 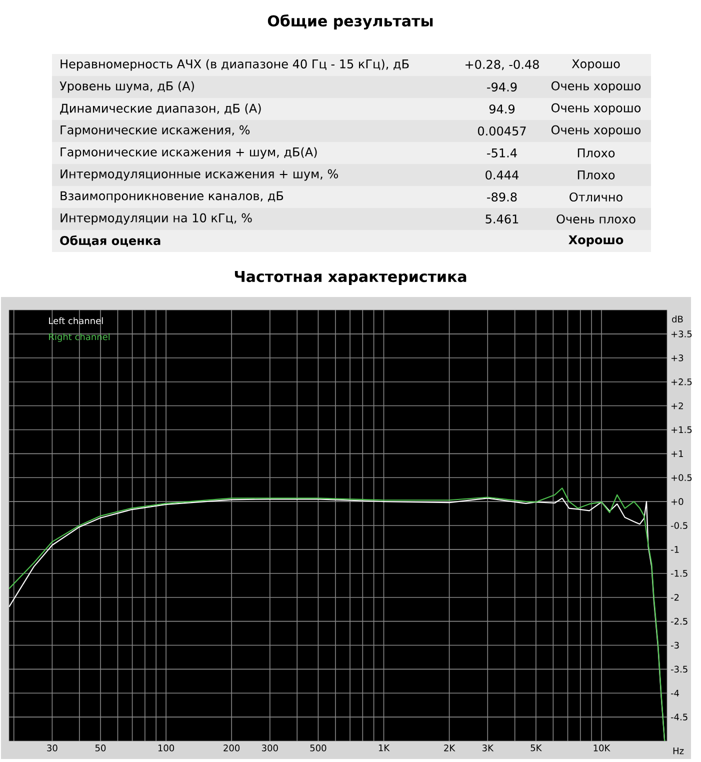 What do you see at coordinates (675, 693) in the screenshot?
I see `y-tick-label: -4` at bounding box center [675, 693].